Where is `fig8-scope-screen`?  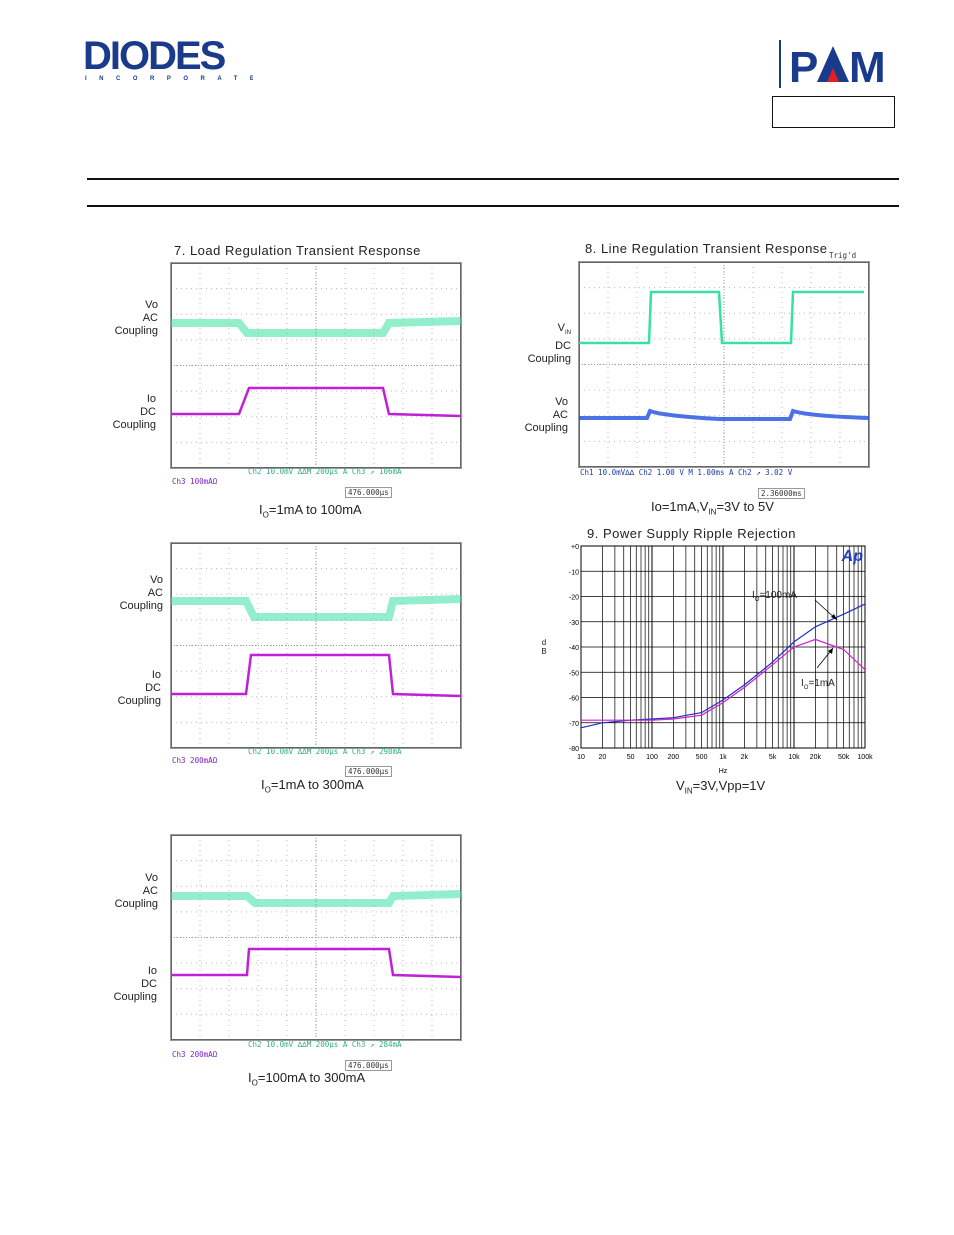
fig8-scope-screen is located at coordinates (724, 364).